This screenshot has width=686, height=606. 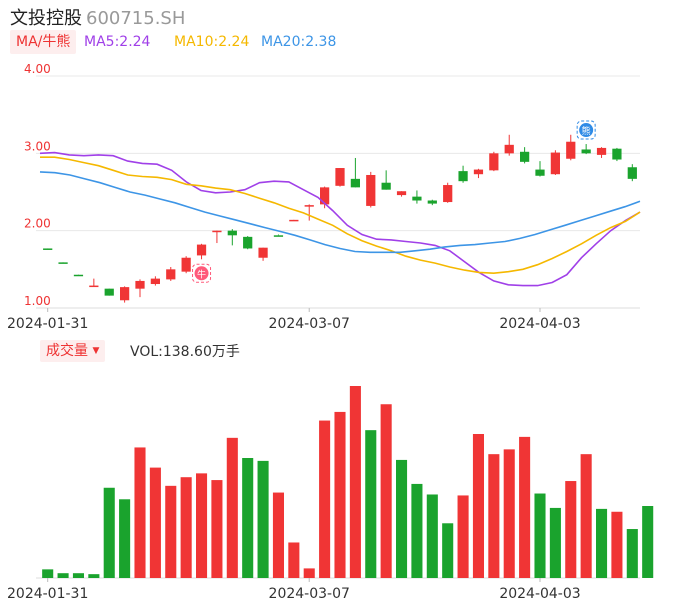 What do you see at coordinates (37, 301) in the screenshot?
I see `y-tick-label: 1.00` at bounding box center [37, 301].